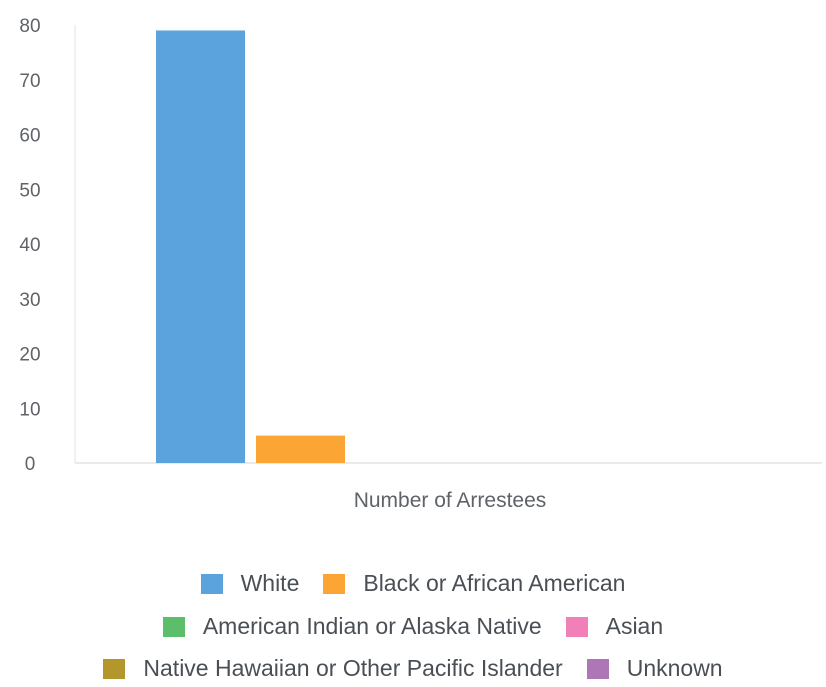 The height and width of the screenshot is (687, 826). I want to click on y-tick-label: 70, so click(29, 81).